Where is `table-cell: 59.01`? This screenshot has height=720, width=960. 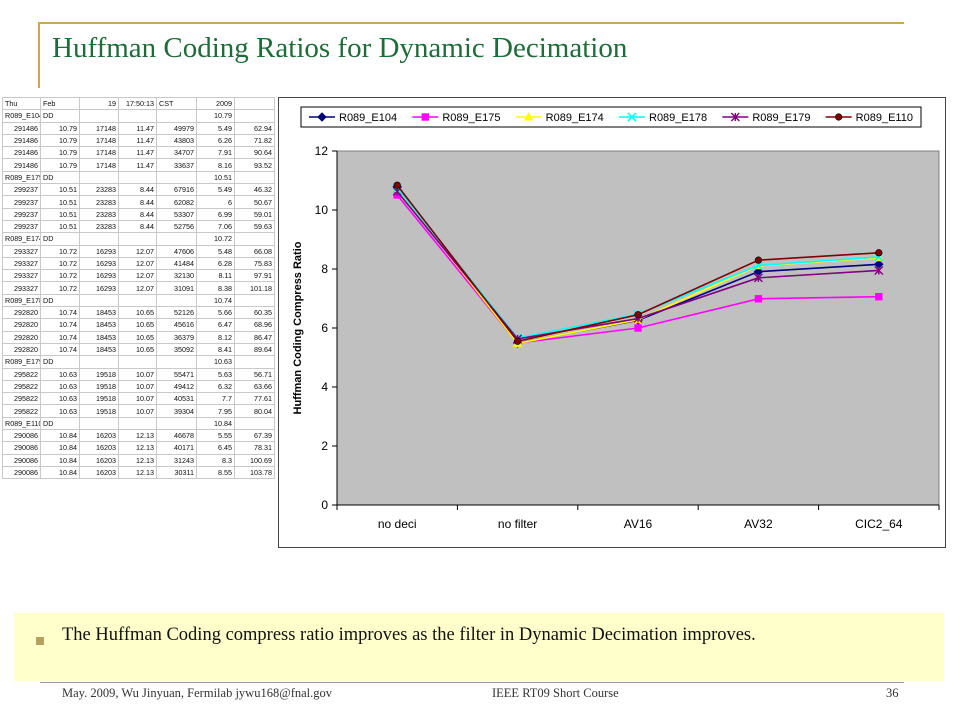 table-cell: 59.01 is located at coordinates (254, 214).